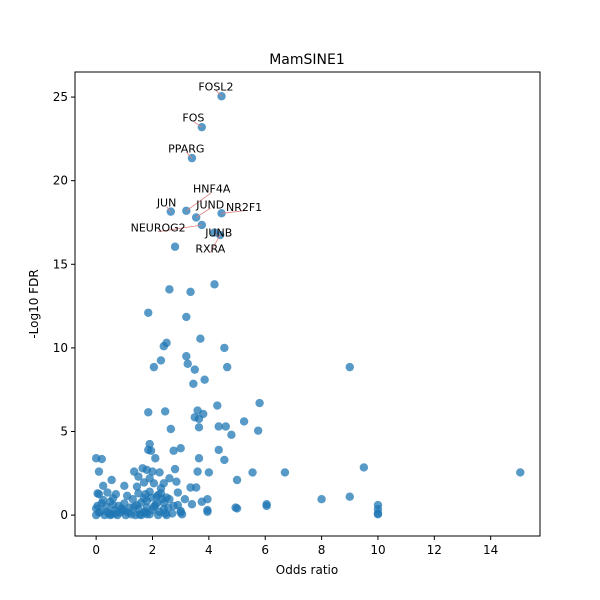 The image size is (600, 600). I want to click on y-tick-label: 25, so click(60, 97).